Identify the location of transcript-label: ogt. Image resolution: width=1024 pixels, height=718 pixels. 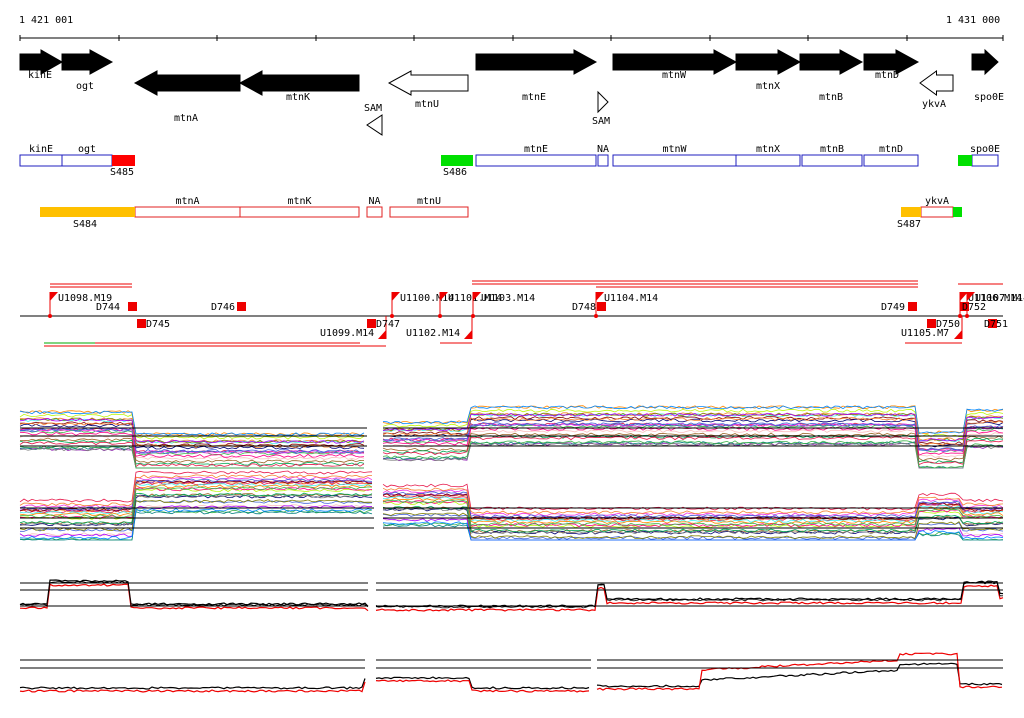
(87, 149).